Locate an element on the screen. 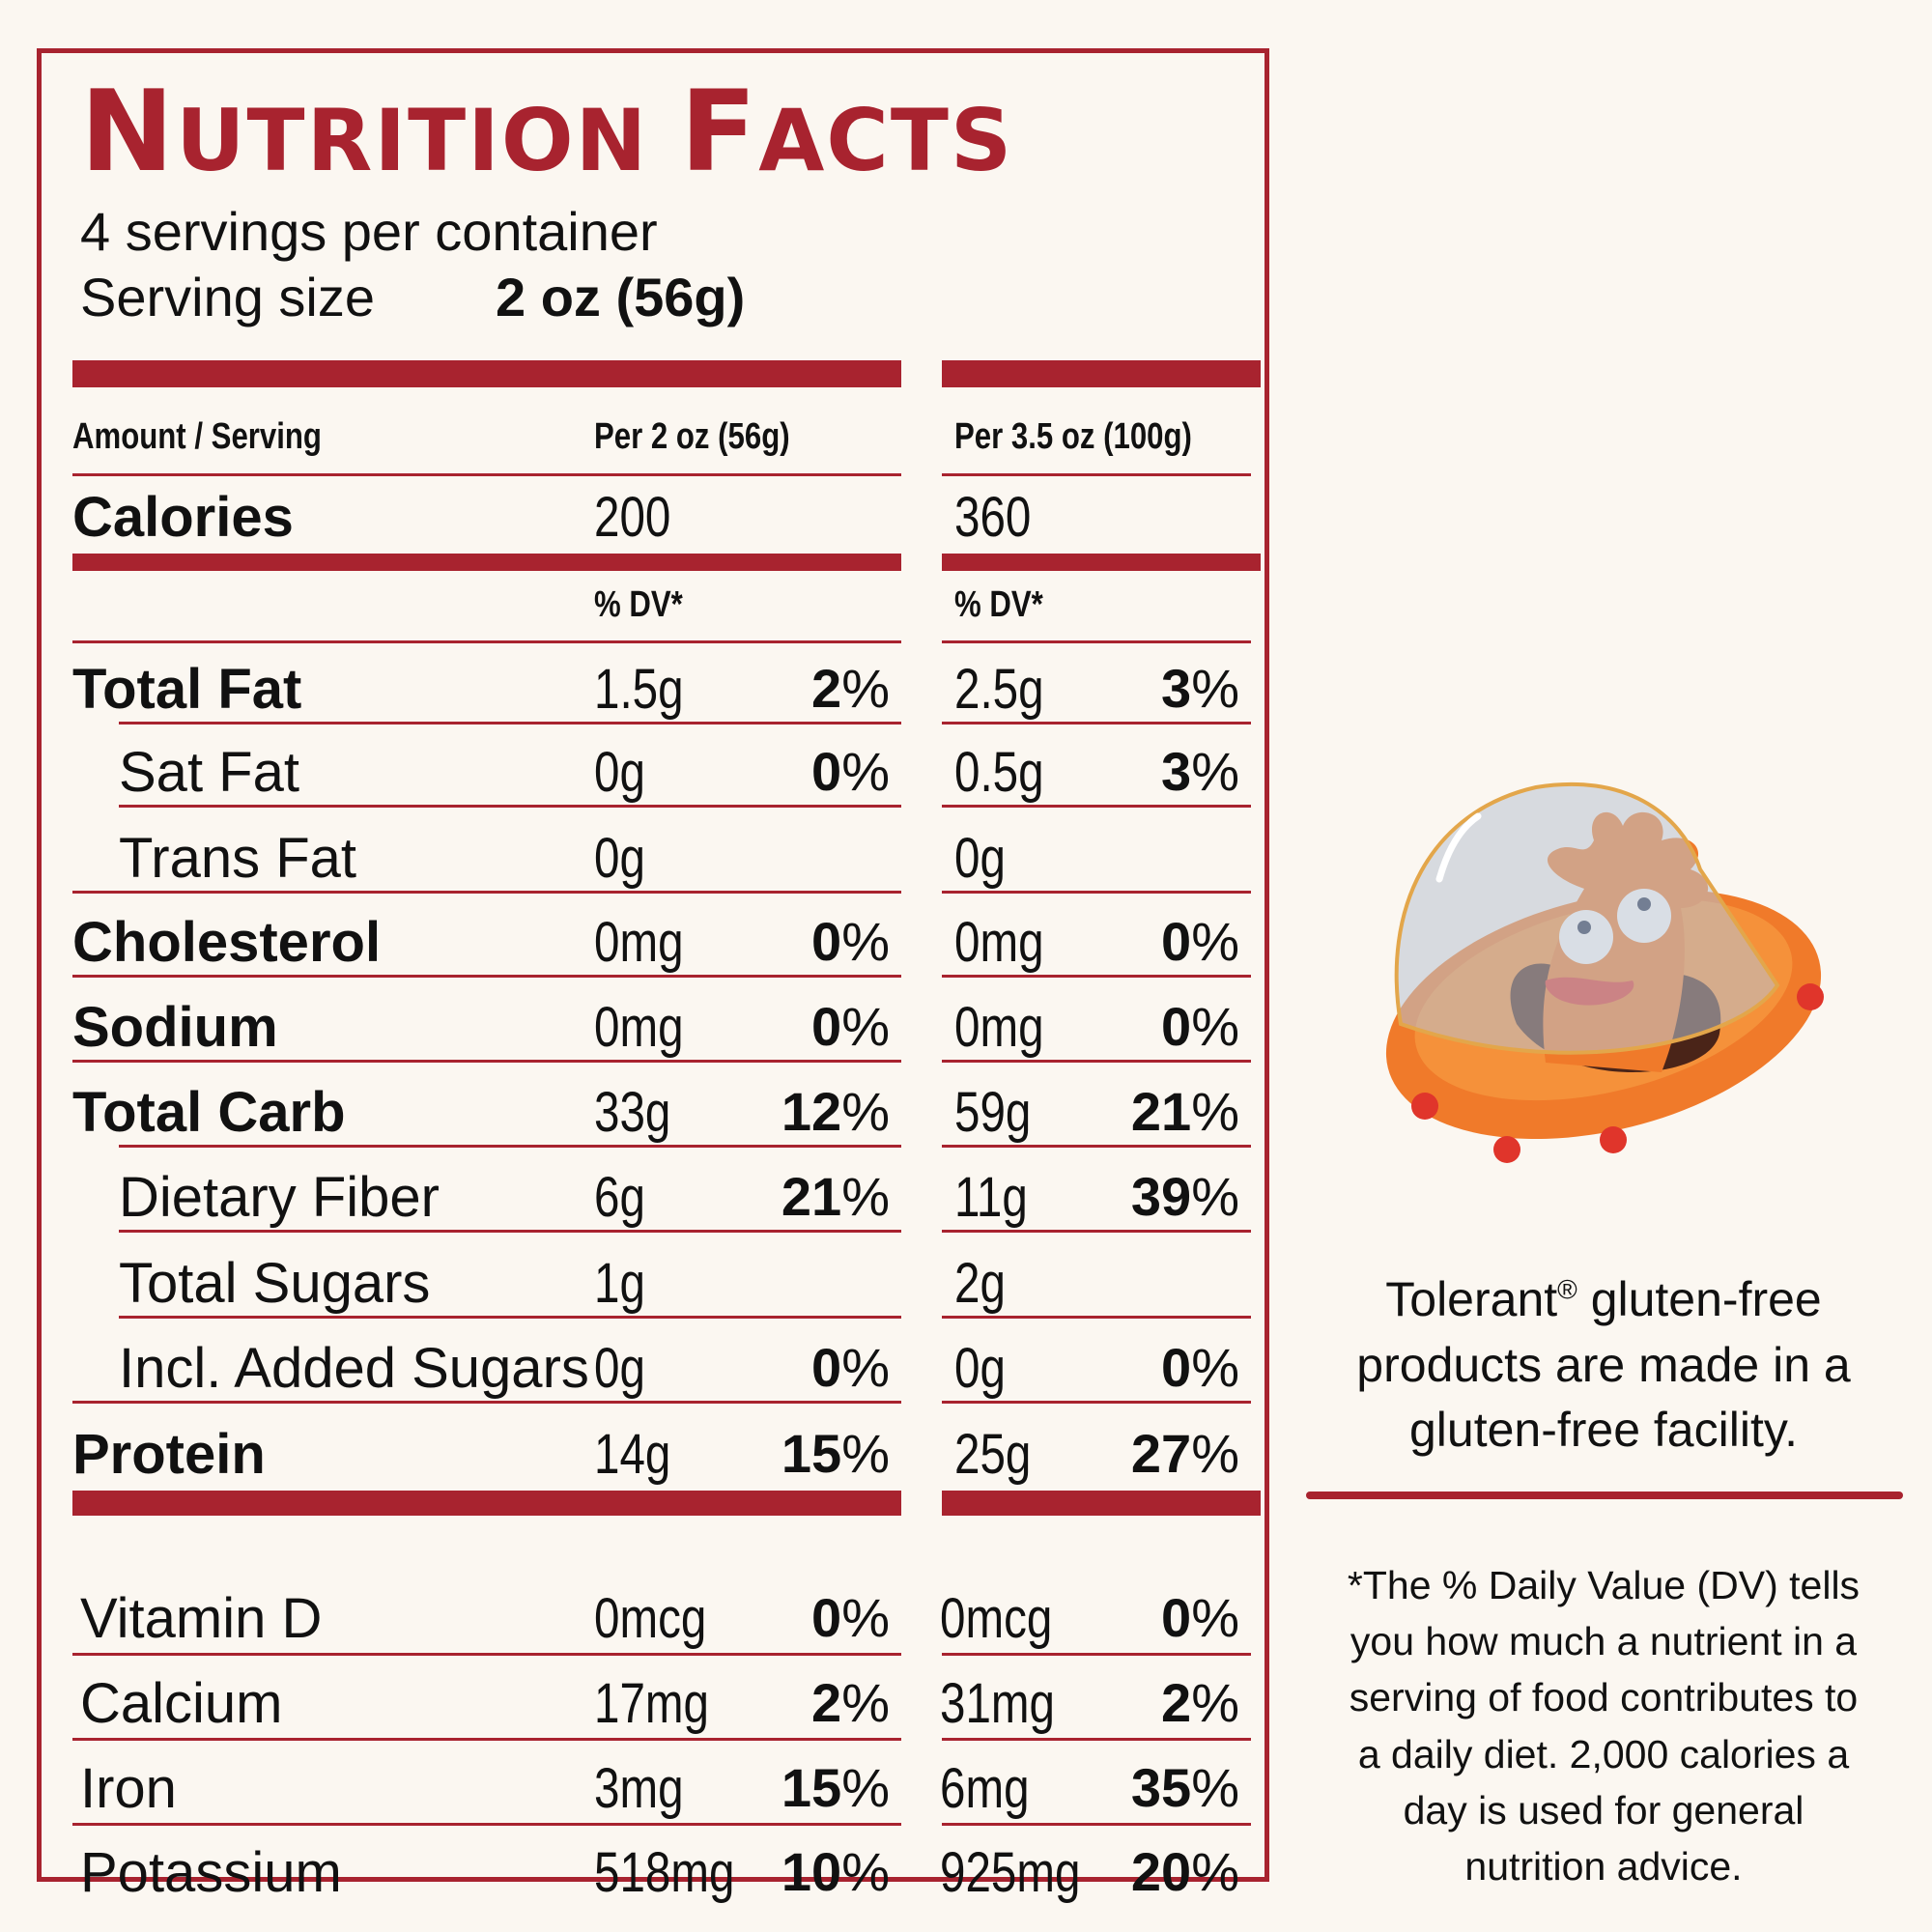 This screenshot has height=1932, width=1932. nutrient-label: Trans Fat is located at coordinates (238, 858).